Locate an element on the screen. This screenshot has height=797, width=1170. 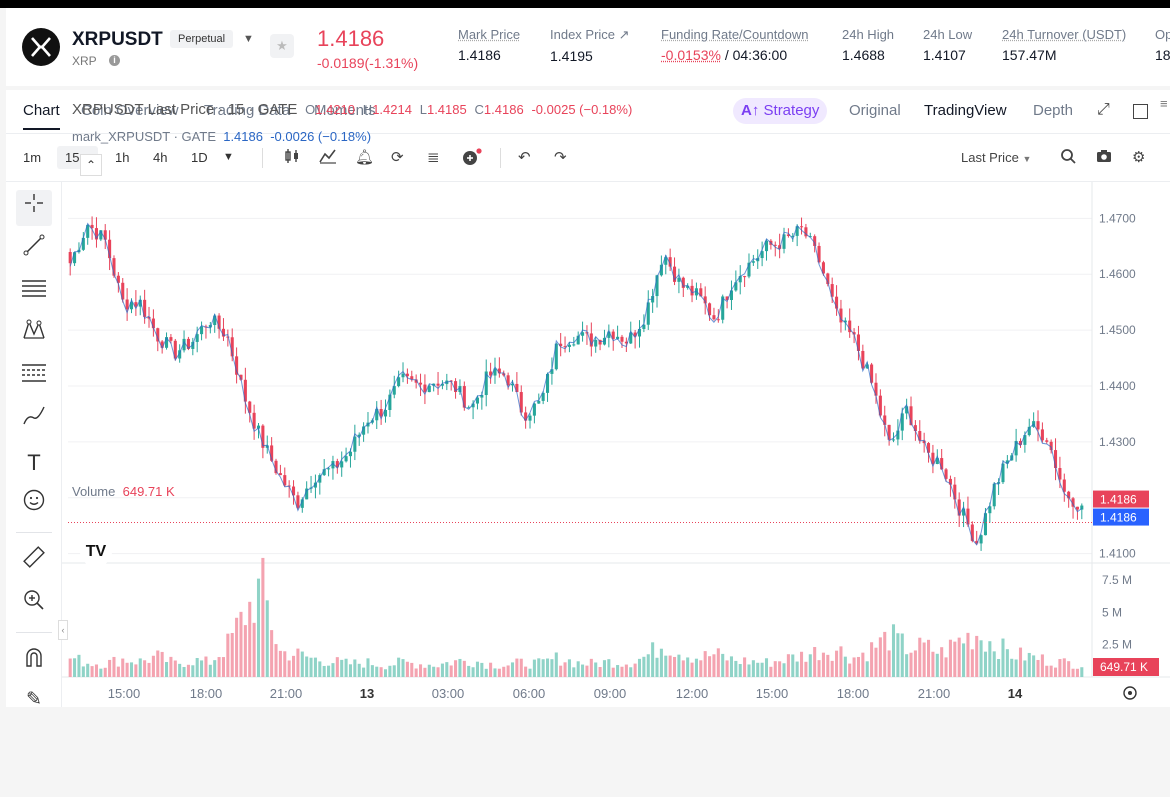
mark-price-tag-label: 1.4186 is located at coordinates (1118, 518).